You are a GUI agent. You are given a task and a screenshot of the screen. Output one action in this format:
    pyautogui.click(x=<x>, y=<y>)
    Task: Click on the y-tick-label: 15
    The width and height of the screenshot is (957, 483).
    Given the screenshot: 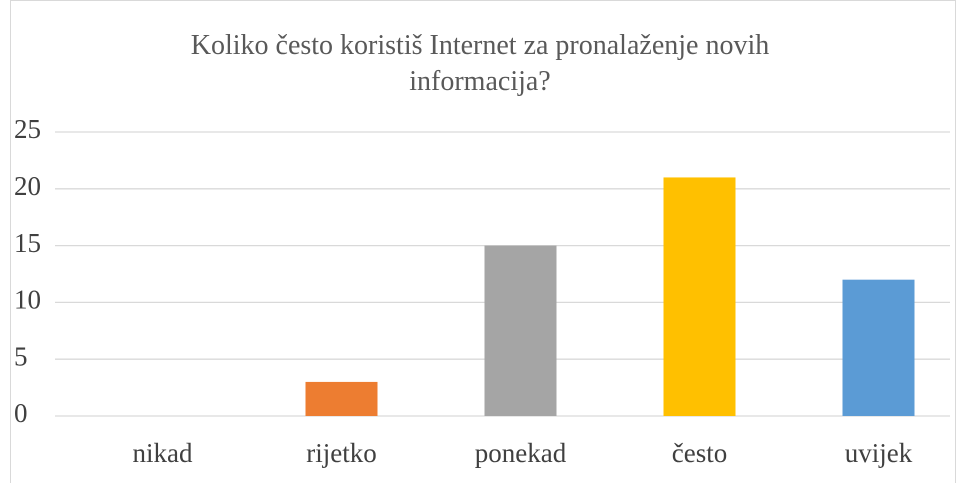 What is the action you would take?
    pyautogui.click(x=27, y=243)
    